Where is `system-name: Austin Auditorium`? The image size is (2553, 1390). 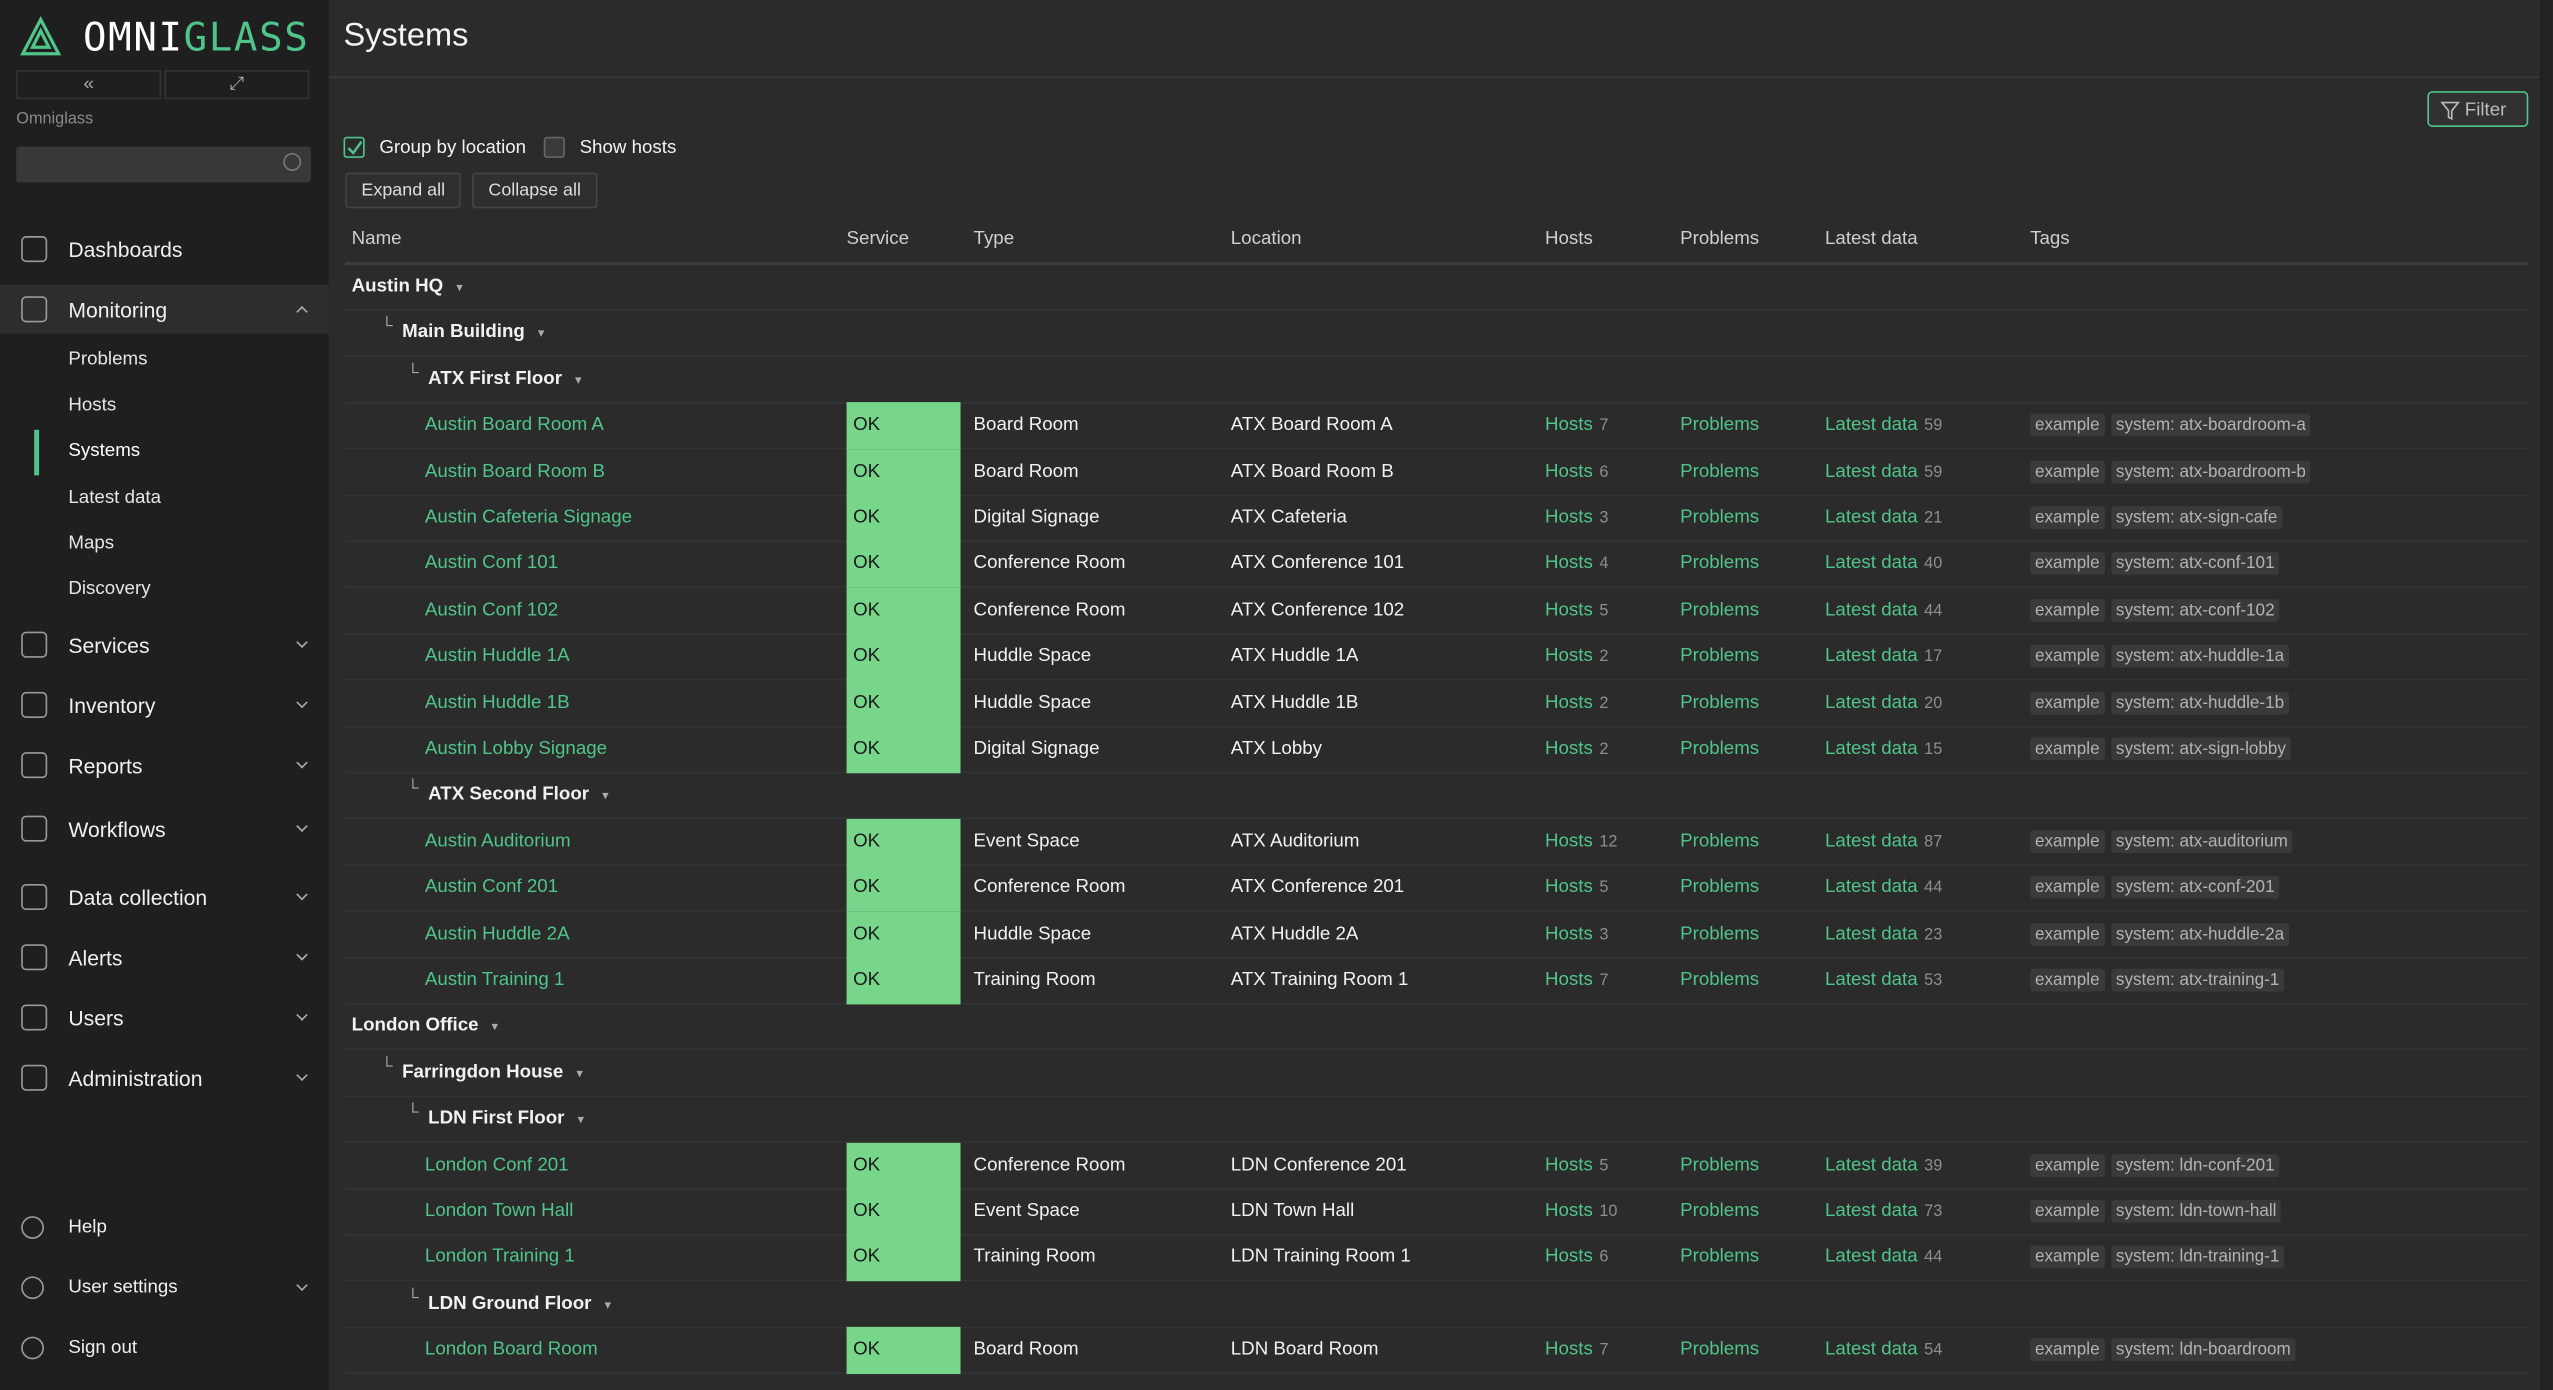
system-name: Austin Auditorium is located at coordinates (497, 841).